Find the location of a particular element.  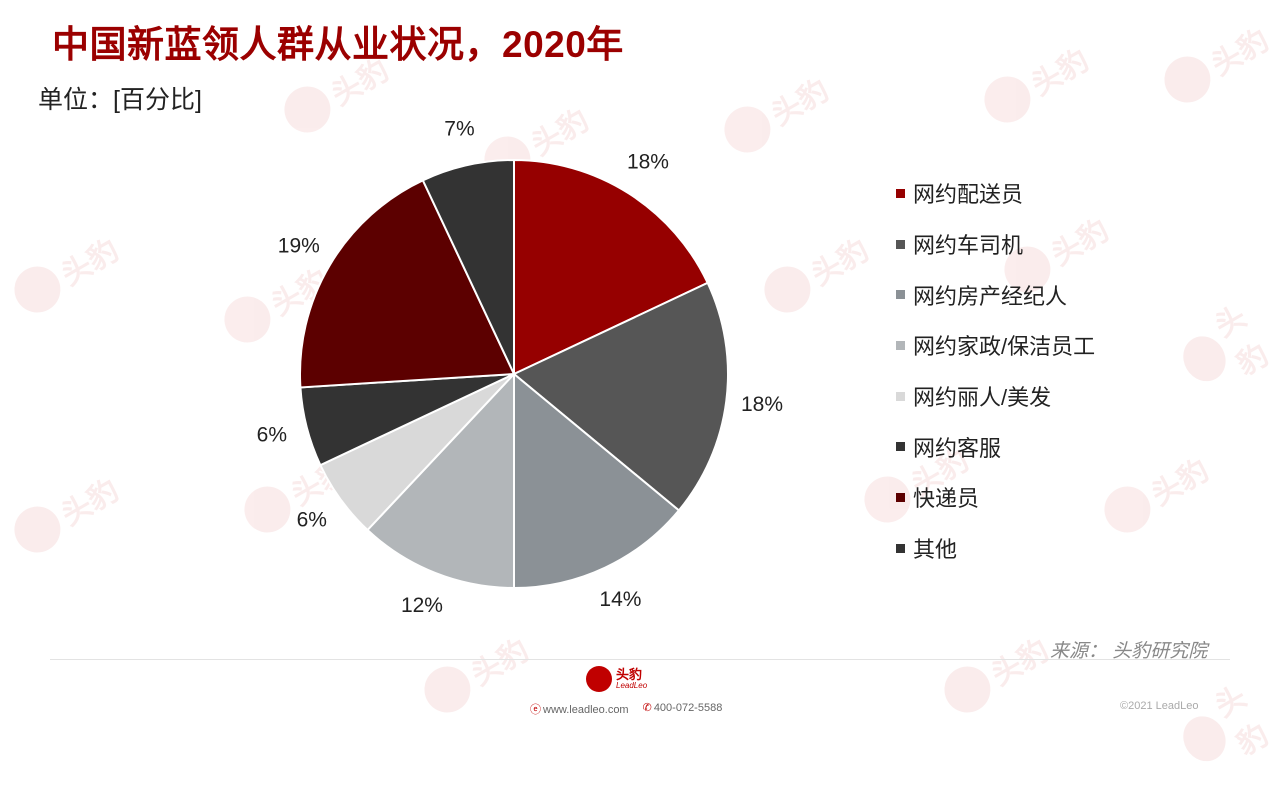

website-text: www.leadleo.com is located at coordinates (586, 710).